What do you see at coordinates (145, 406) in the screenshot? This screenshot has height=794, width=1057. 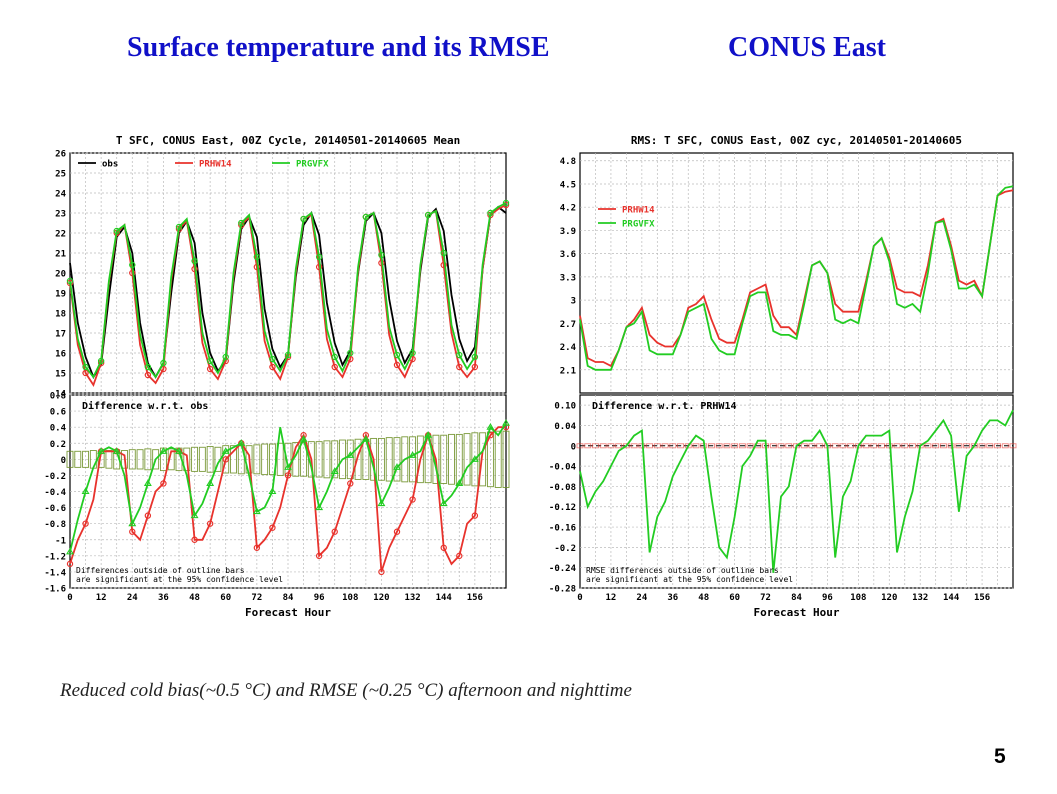 I see `difference-panel-label: Difference w.r.t. obs` at bounding box center [145, 406].